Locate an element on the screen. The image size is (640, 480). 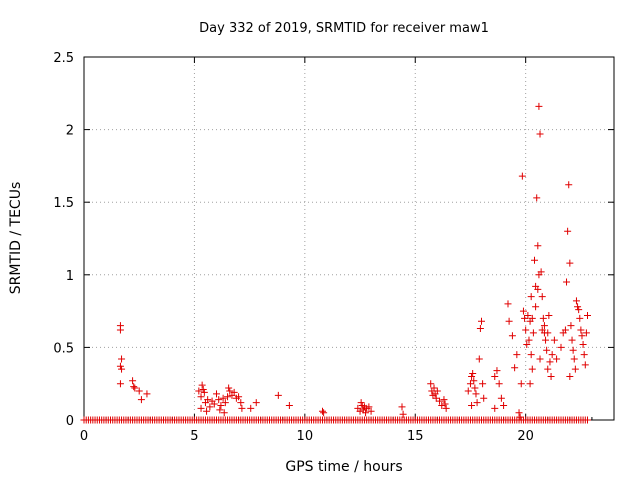
y-axis-label: SRMTID / TECUs is located at coordinates (16, 238).